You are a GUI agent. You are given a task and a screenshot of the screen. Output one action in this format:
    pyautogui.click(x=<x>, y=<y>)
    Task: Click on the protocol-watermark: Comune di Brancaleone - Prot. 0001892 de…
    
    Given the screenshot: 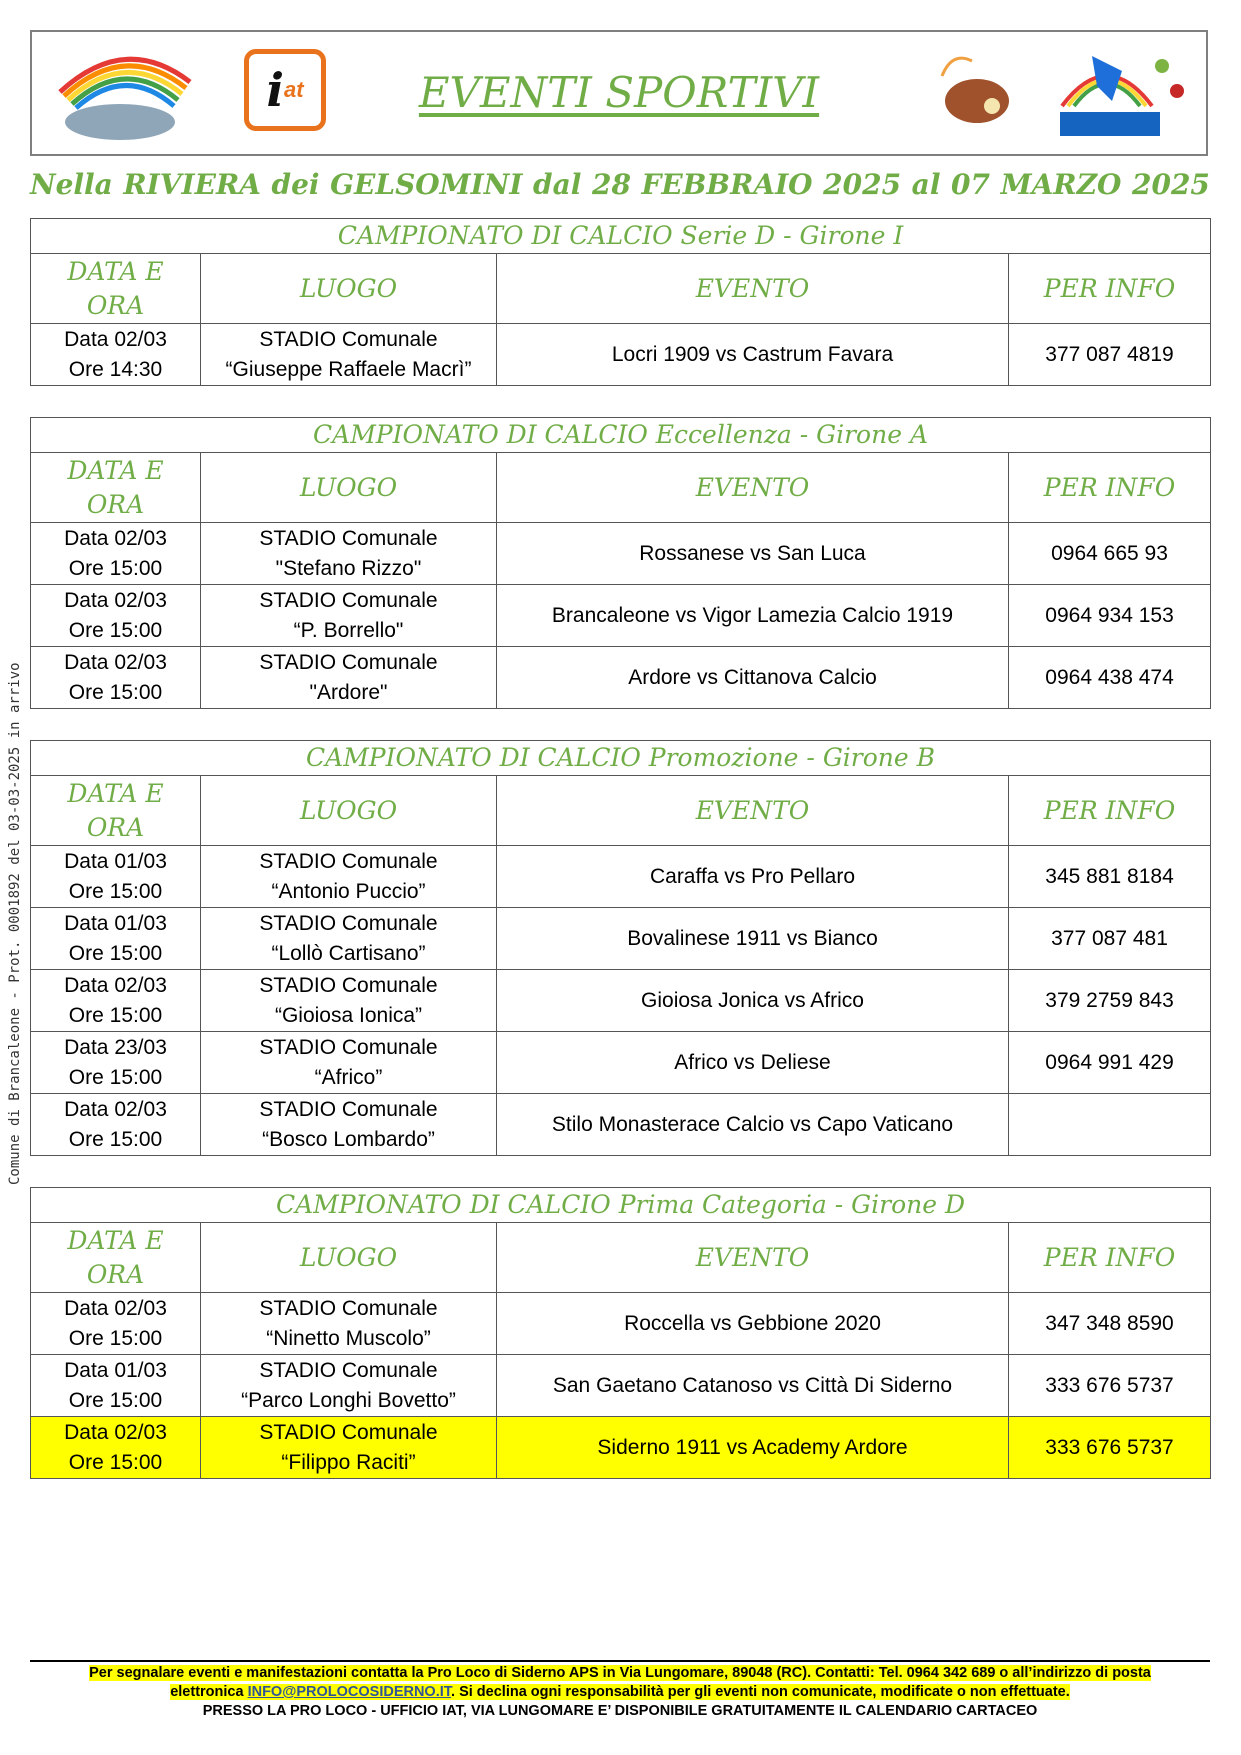 What is the action you would take?
    pyautogui.click(x=15, y=923)
    